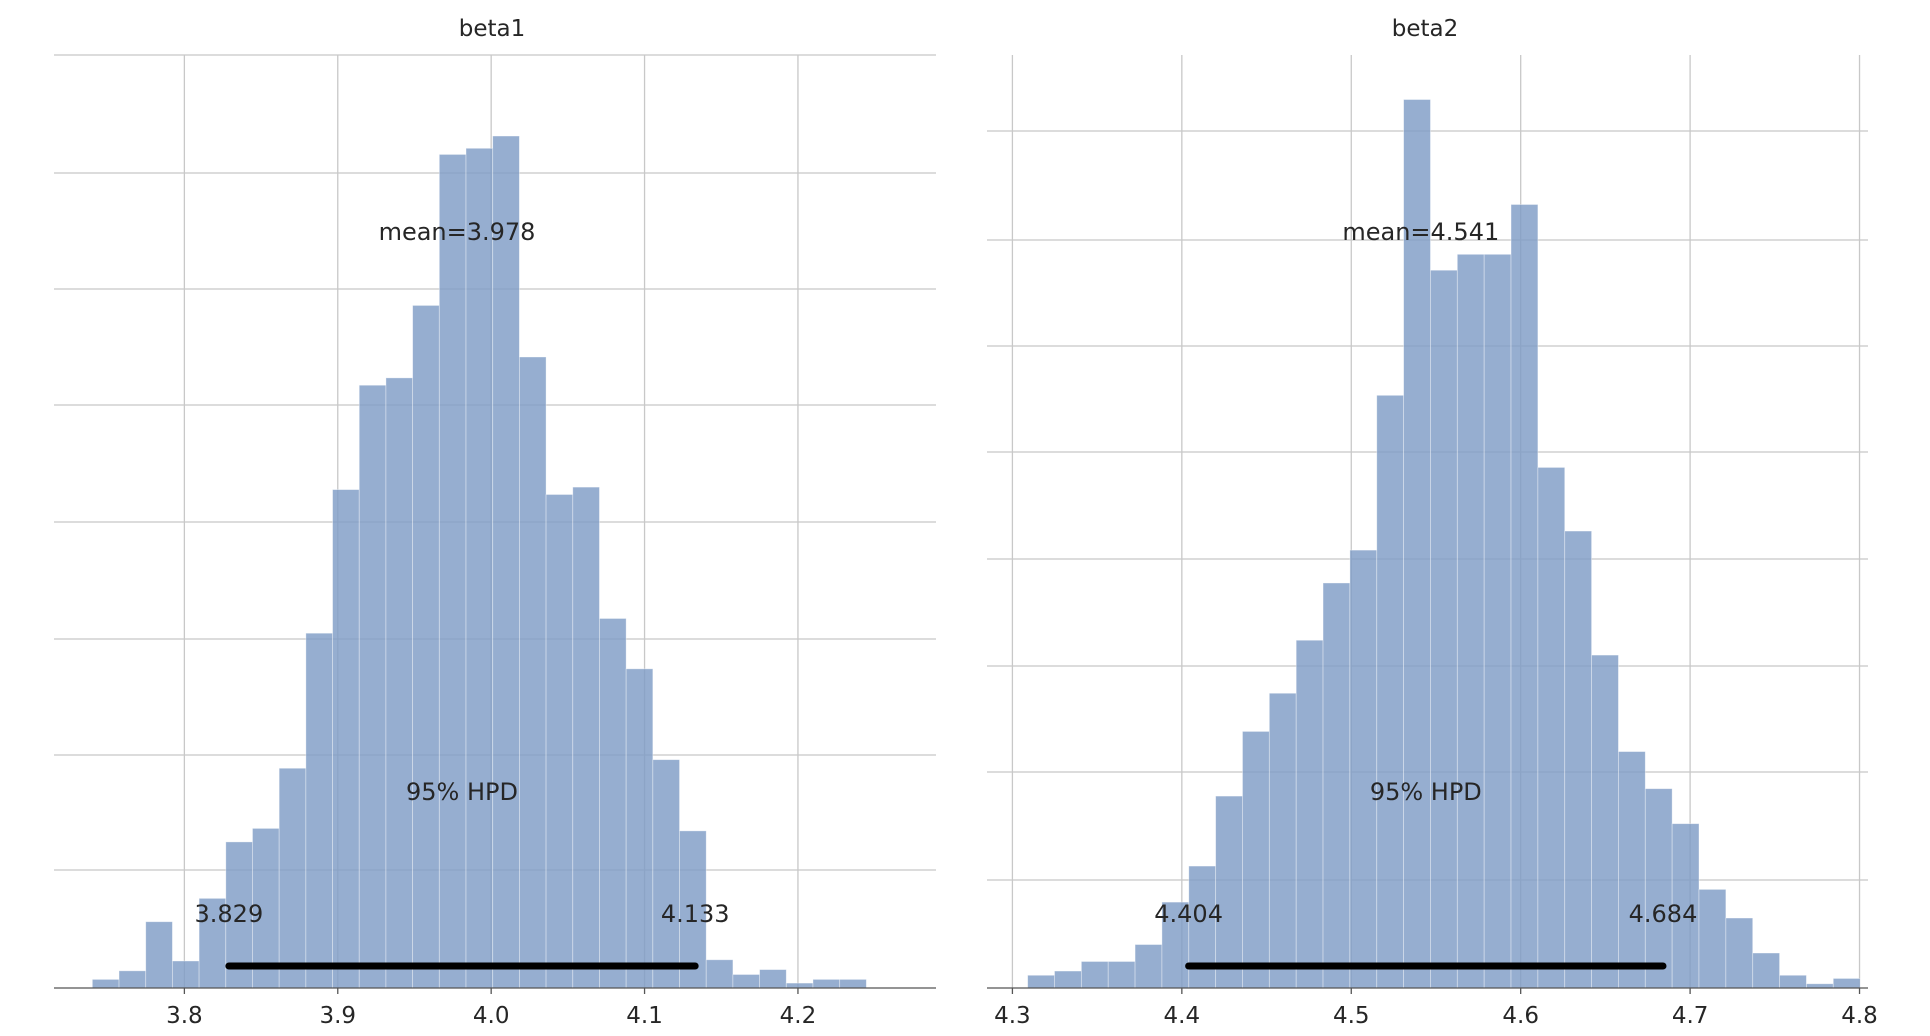 The height and width of the screenshot is (1036, 1930). Describe the element at coordinates (798, 1016) in the screenshot. I see `x-tick-label: 4.2` at that location.